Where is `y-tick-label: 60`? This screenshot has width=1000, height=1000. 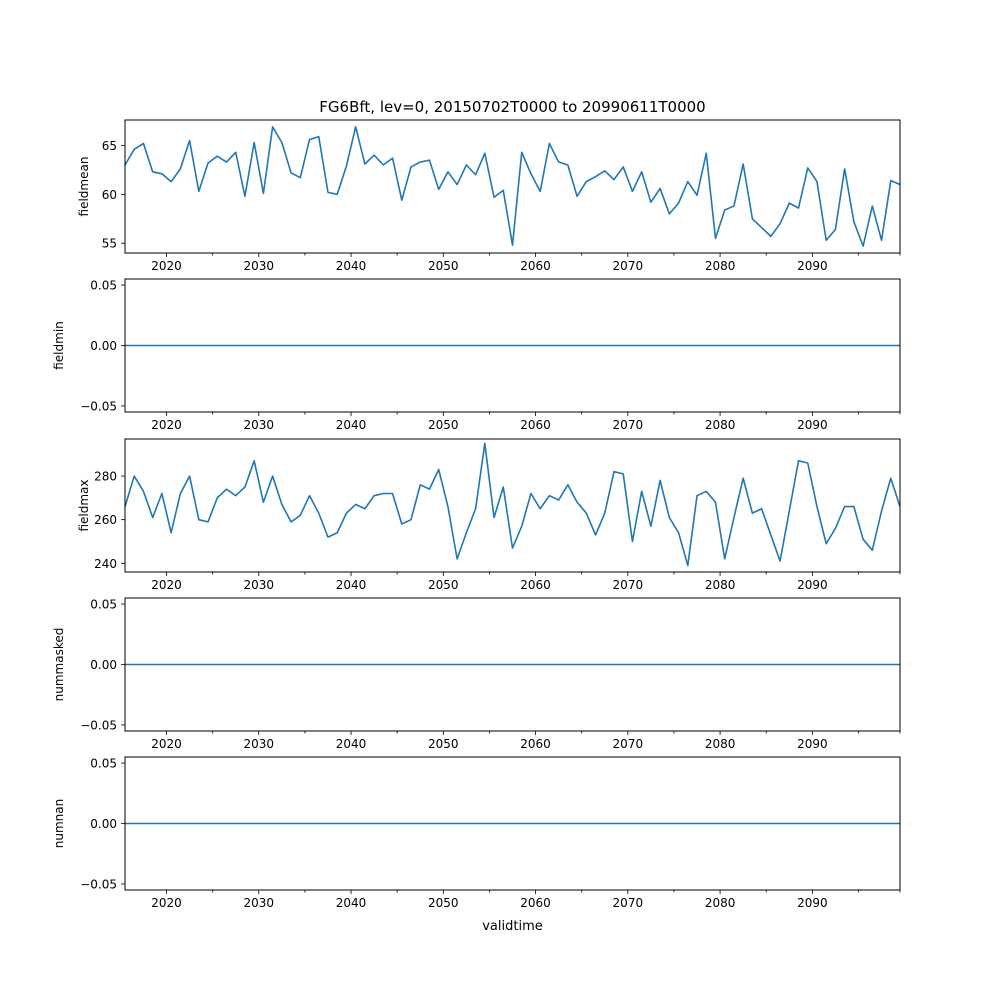 y-tick-label: 60 is located at coordinates (109, 195).